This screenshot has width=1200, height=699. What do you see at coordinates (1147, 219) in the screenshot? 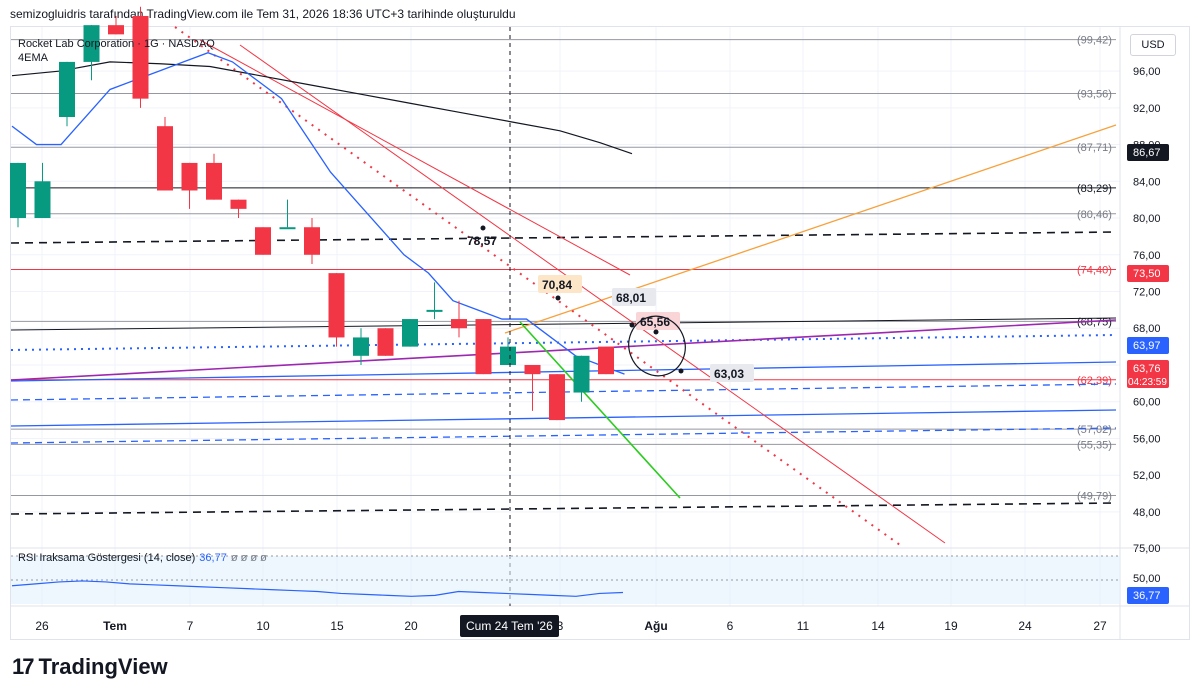
I see `y-axis-tick: 80,00` at bounding box center [1147, 219].